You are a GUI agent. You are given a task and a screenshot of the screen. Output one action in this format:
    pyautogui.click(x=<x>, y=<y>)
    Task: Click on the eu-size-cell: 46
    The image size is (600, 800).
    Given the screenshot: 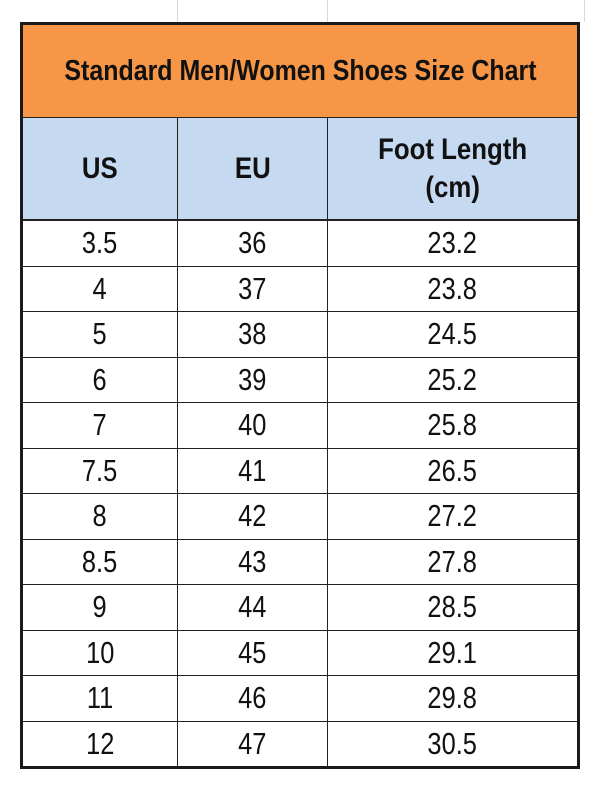 What is the action you would take?
    pyautogui.click(x=252, y=698)
    